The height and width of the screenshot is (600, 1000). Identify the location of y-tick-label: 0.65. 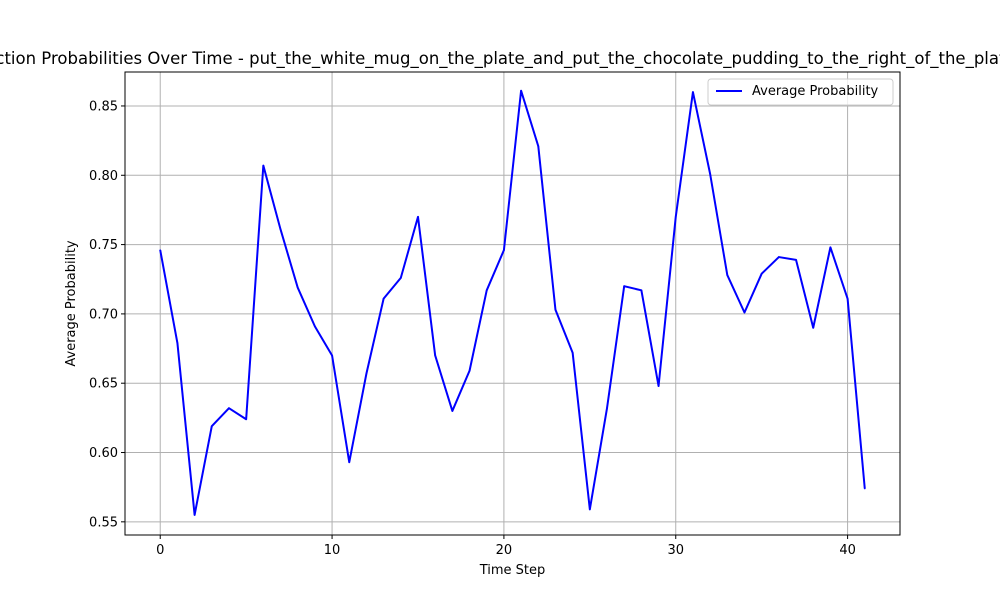
(103, 384).